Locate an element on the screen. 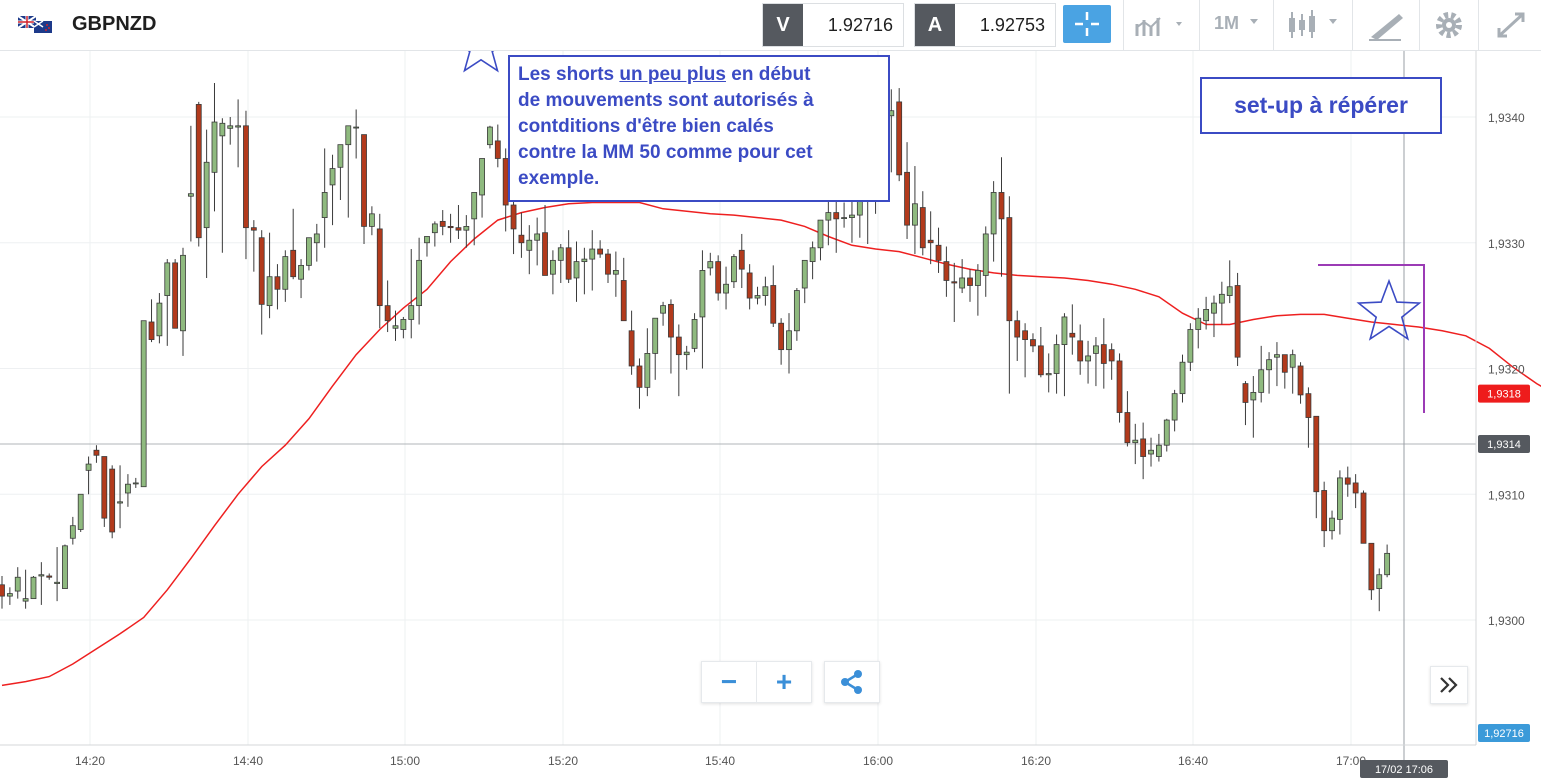 The image size is (1541, 779). candles-button is located at coordinates (1312, 25).